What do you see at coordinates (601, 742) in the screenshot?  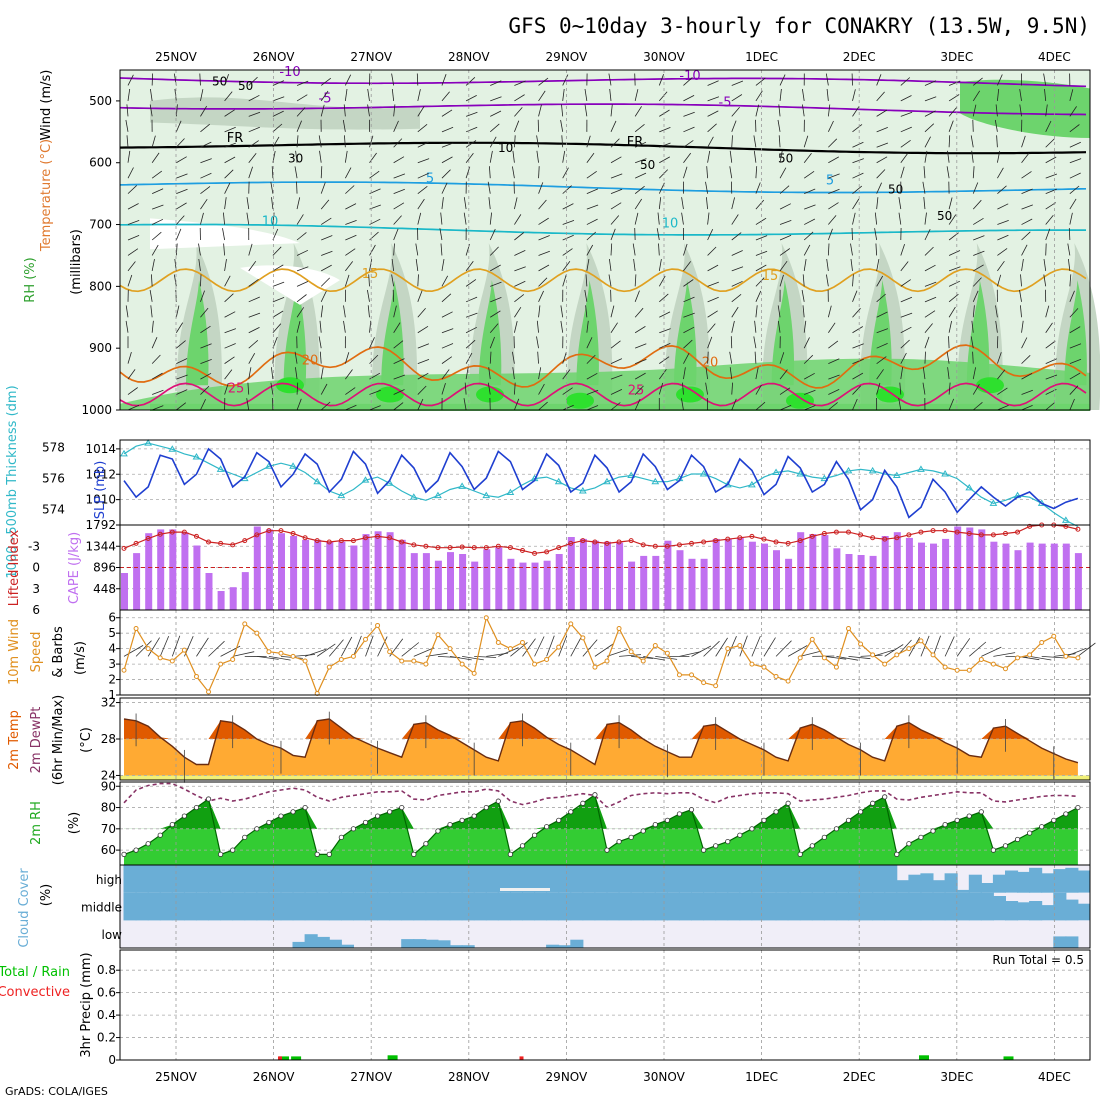 I see `temp2m-line` at bounding box center [601, 742].